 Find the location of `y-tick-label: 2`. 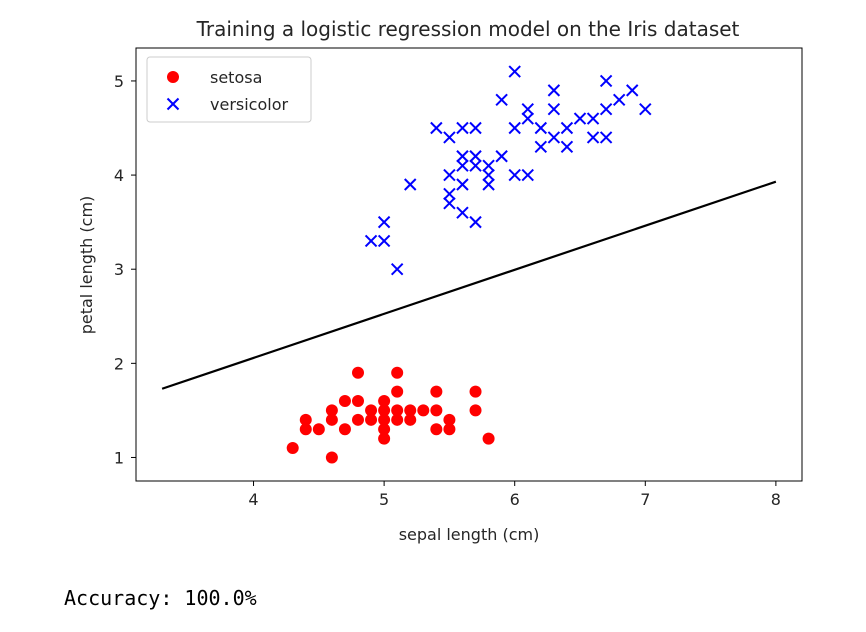

y-tick-label: 2 is located at coordinates (119, 363).